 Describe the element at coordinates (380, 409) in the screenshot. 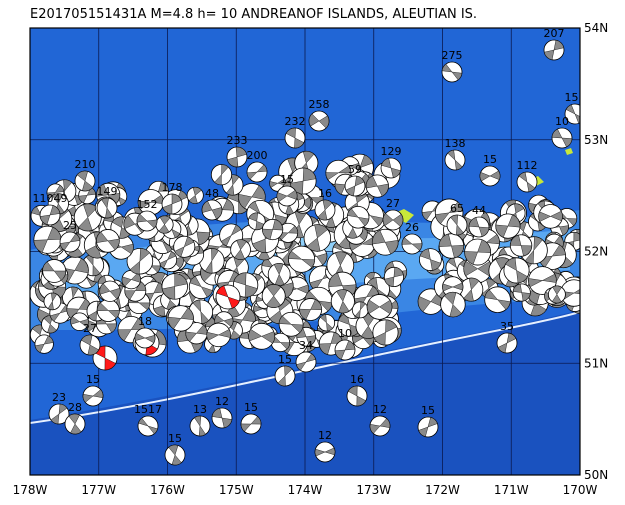

I see `event-depth-label: 12` at that location.